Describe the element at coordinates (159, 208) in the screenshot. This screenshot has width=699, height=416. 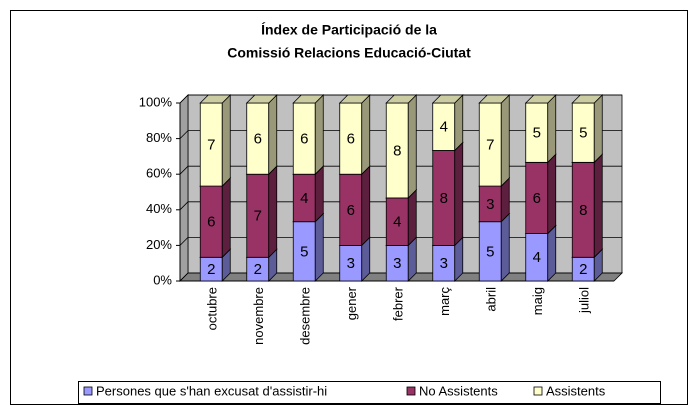
I see `y-tick-label: 40%` at that location.